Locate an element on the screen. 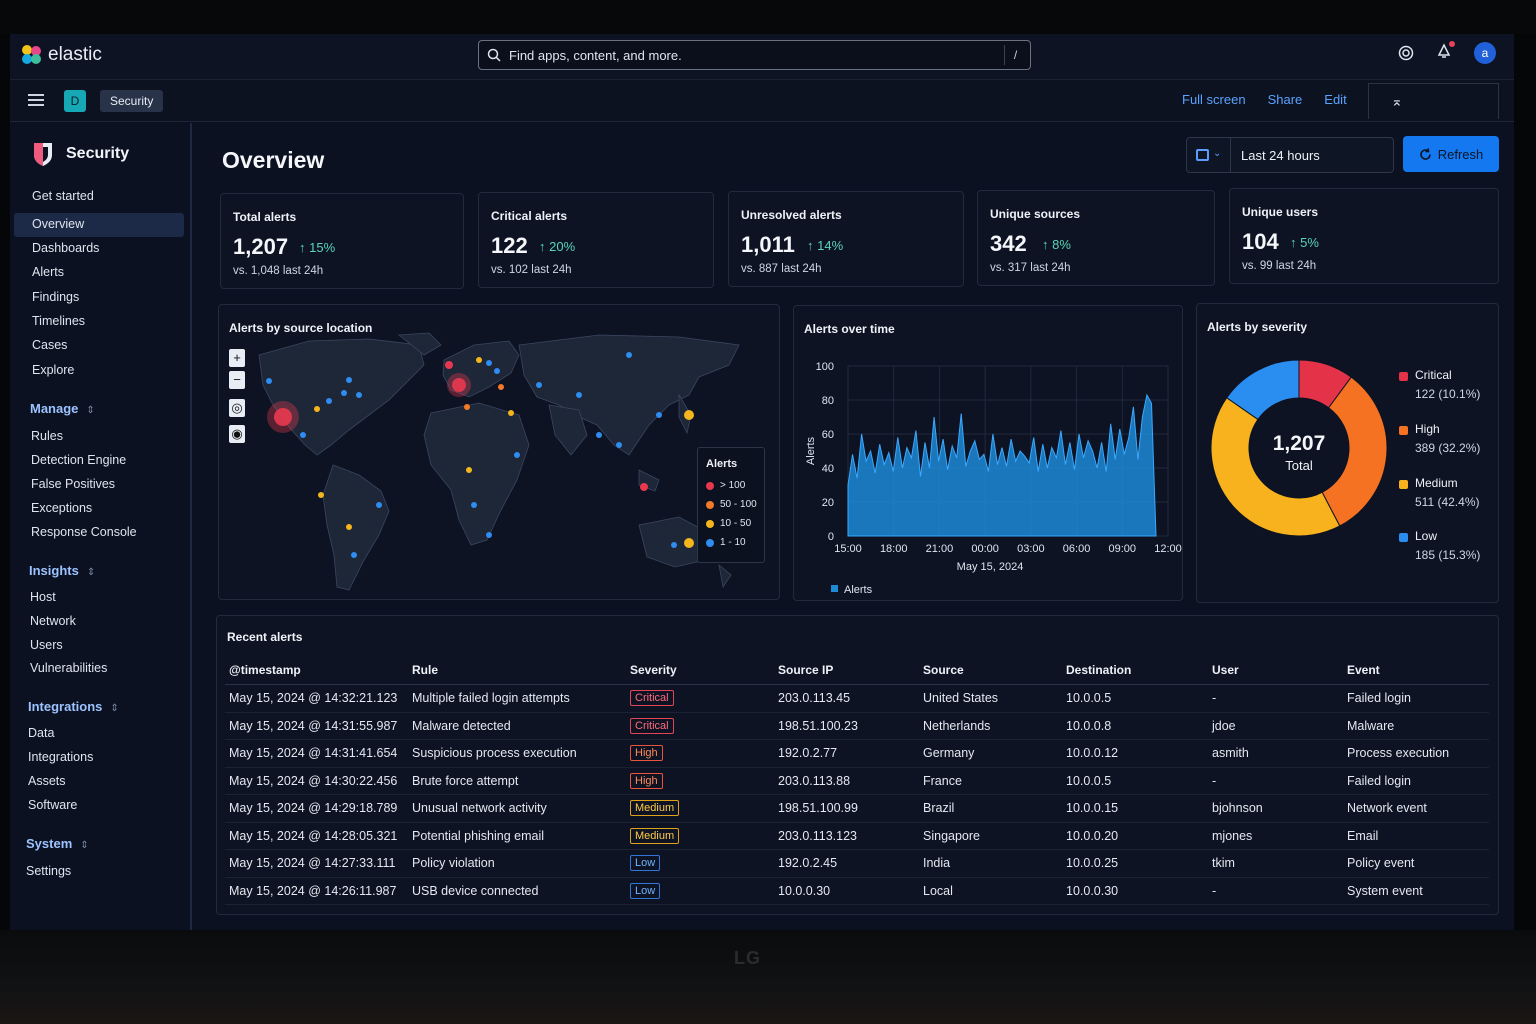 This screenshot has width=1536, height=1024. sidebar-item-timelines: Timelines is located at coordinates (59, 321).